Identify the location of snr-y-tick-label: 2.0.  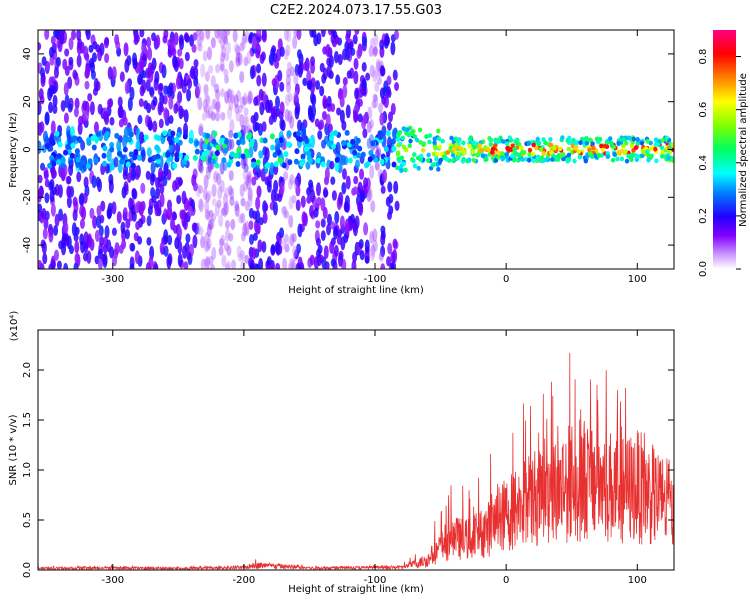
(27, 370).